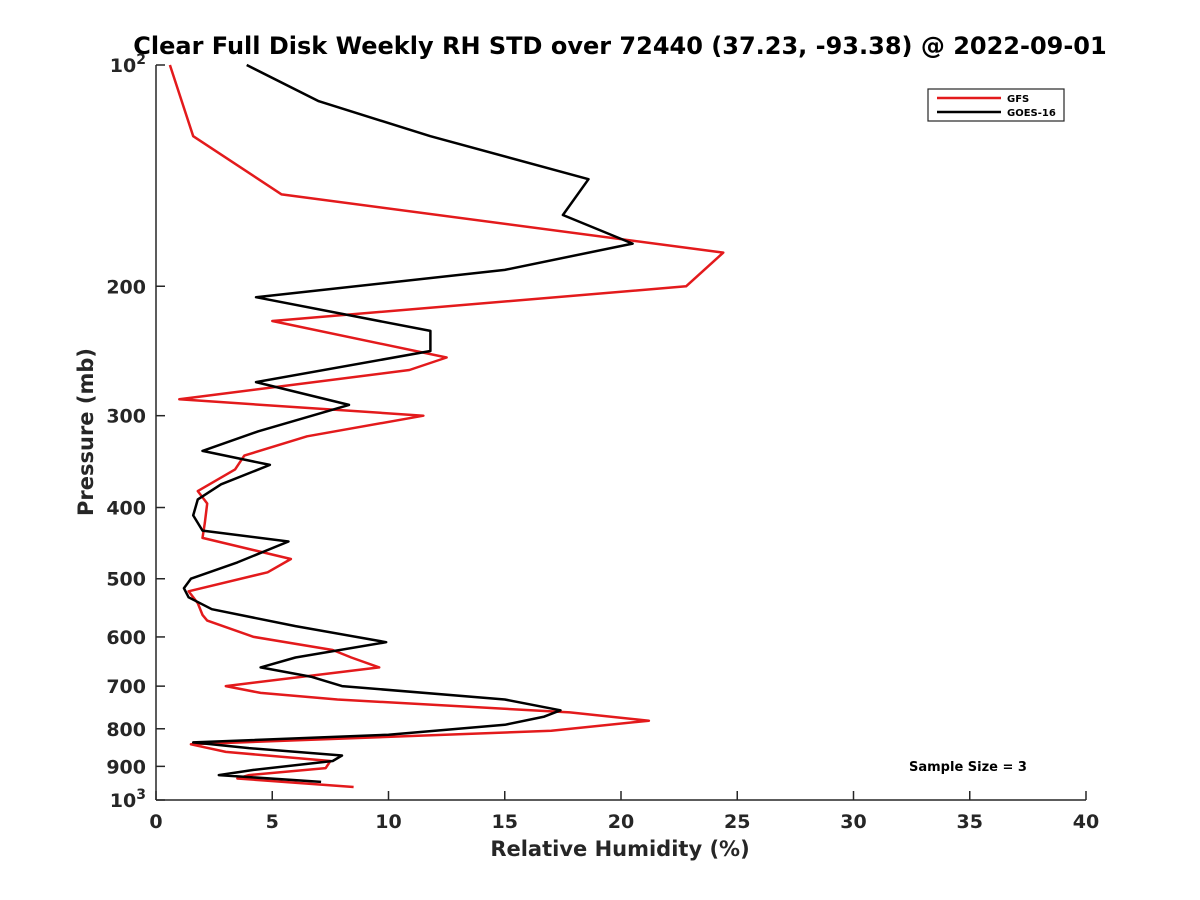  What do you see at coordinates (1031, 113) in the screenshot?
I see `legend-label-goes-16: GOES-16` at bounding box center [1031, 113].